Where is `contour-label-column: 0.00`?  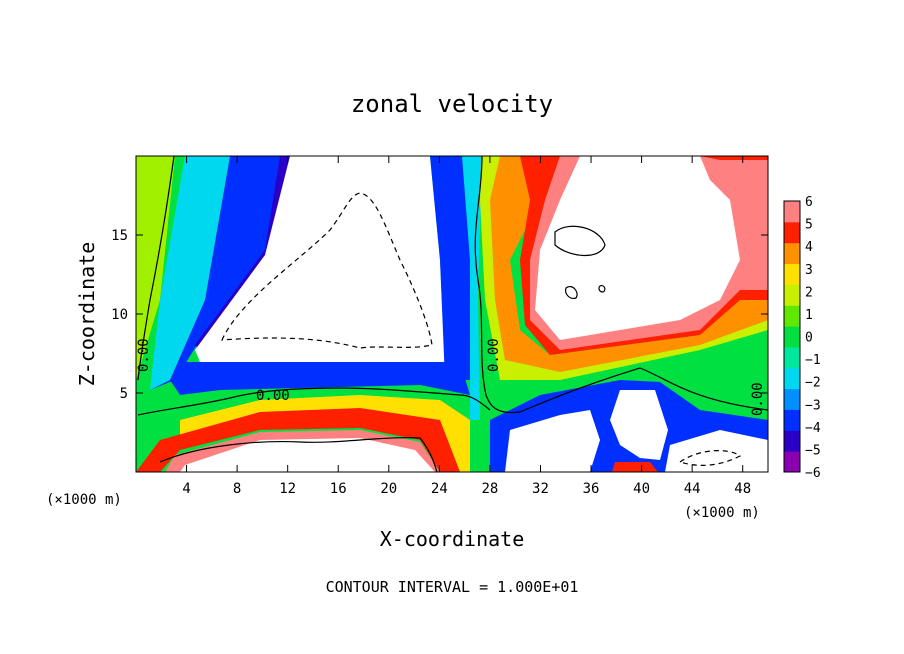
contour-label-column: 0.00 is located at coordinates (494, 355).